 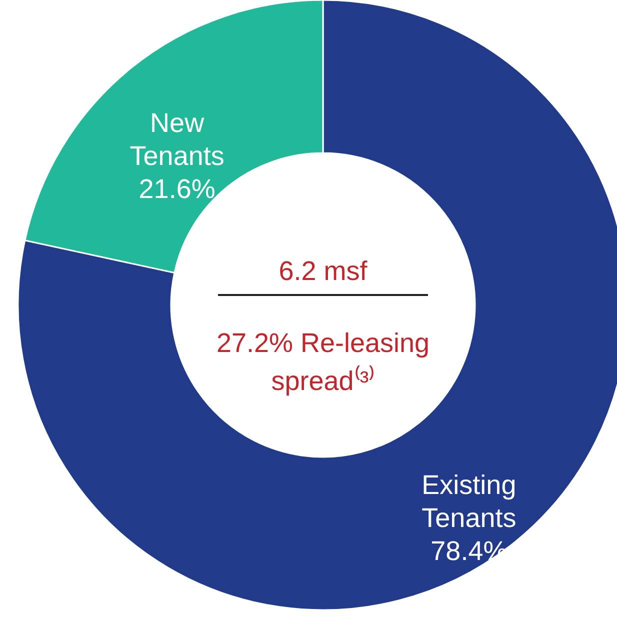 What do you see at coordinates (177, 189) in the screenshot?
I see `data-label: 21.6%` at bounding box center [177, 189].